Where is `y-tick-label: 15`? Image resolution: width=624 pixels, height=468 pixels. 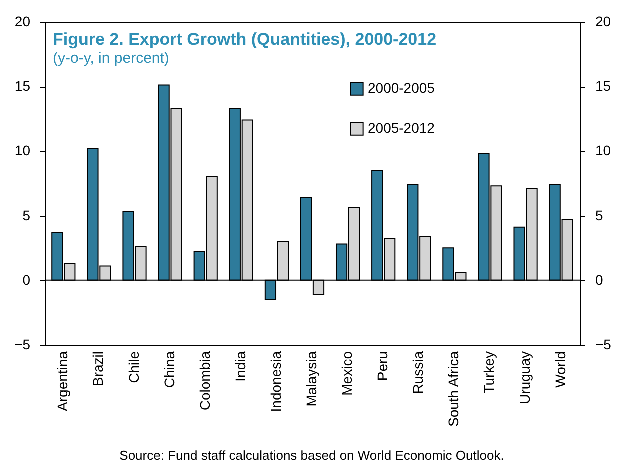 y-tick-label: 15 is located at coordinates (22, 86).